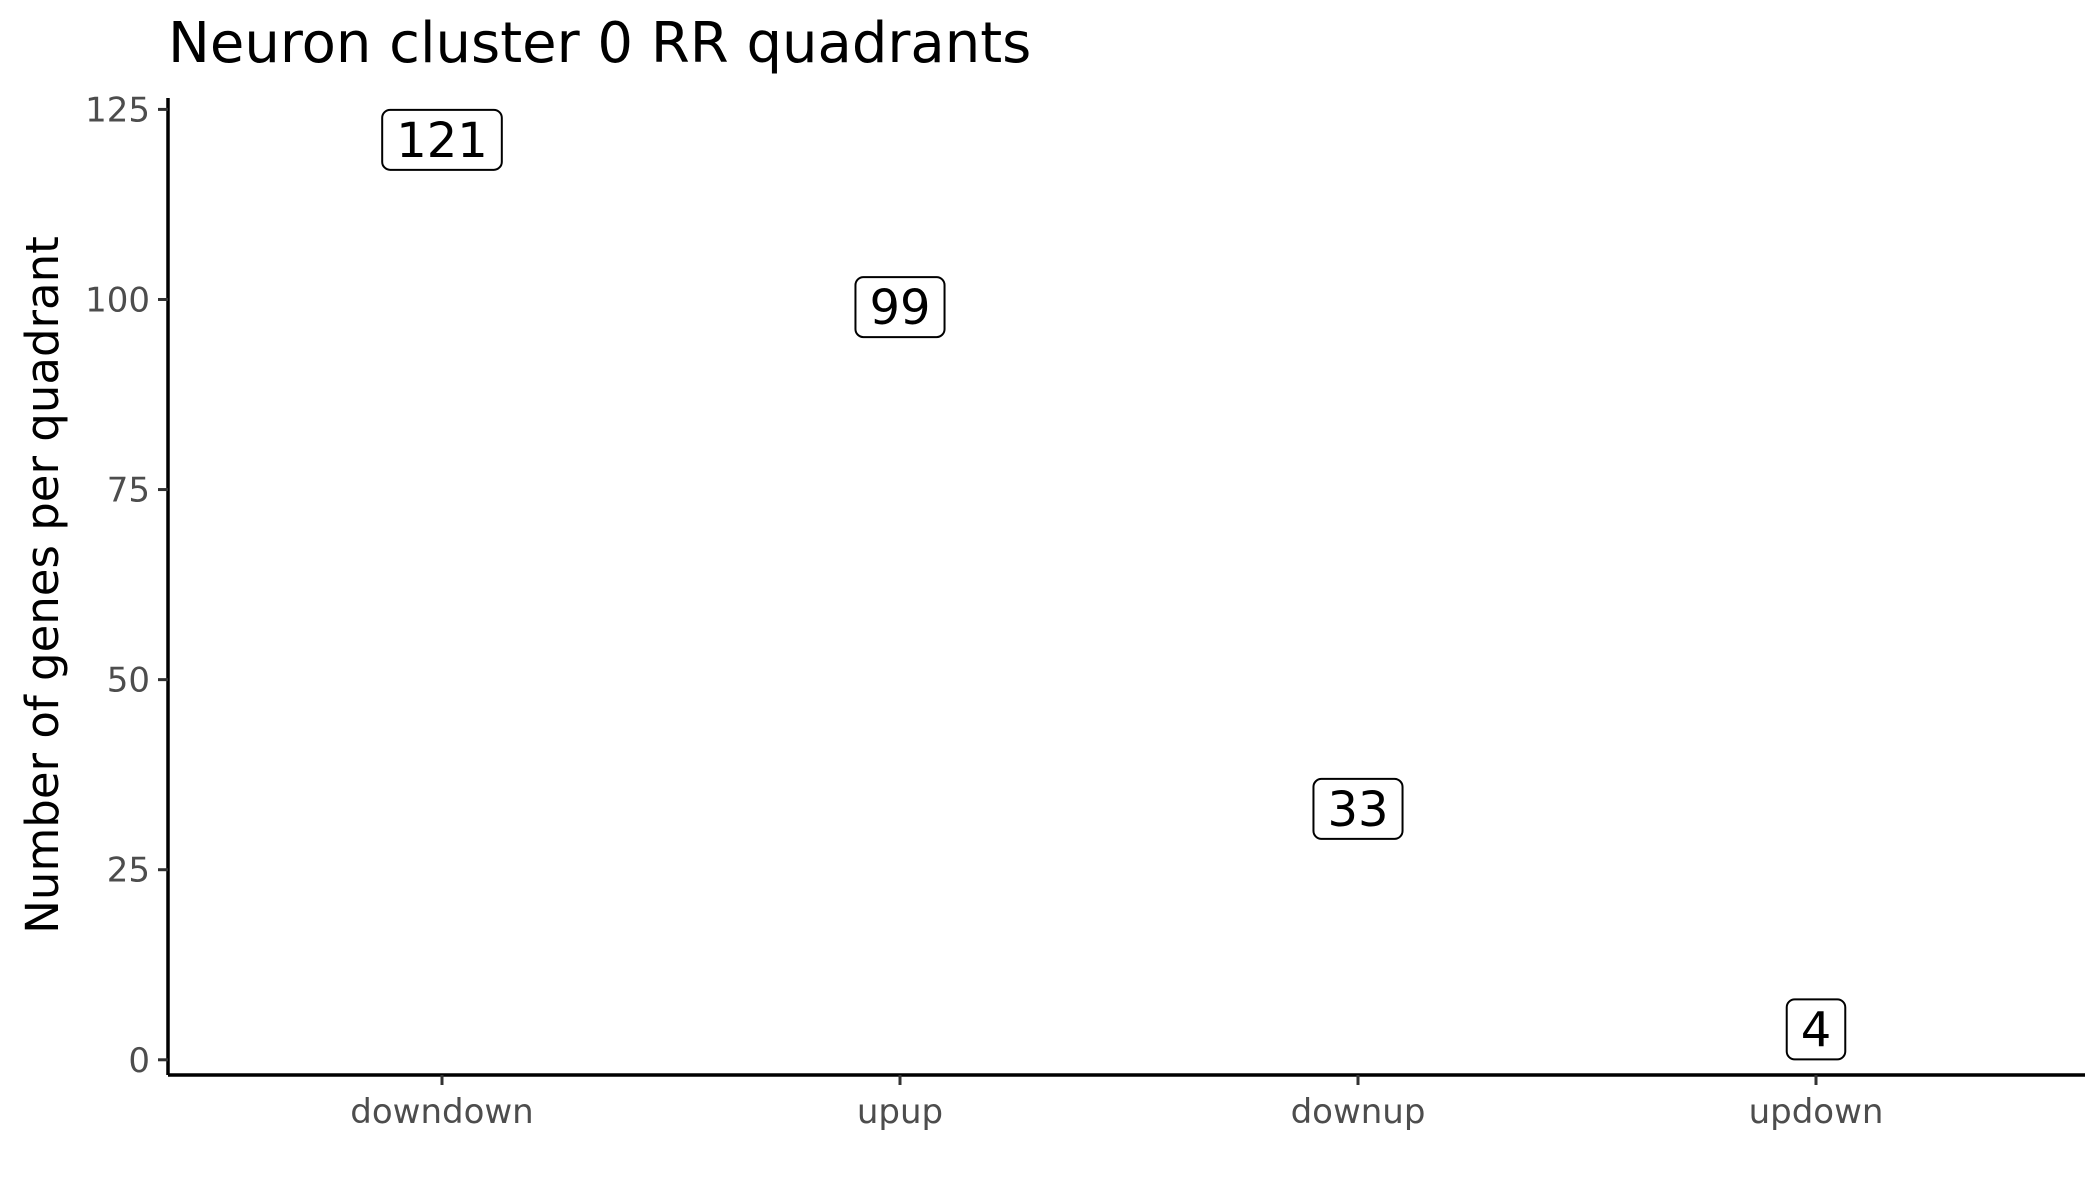 The height and width of the screenshot is (1200, 2100). Describe the element at coordinates (441, 1112) in the screenshot. I see `x-tick-label: downdown` at that location.